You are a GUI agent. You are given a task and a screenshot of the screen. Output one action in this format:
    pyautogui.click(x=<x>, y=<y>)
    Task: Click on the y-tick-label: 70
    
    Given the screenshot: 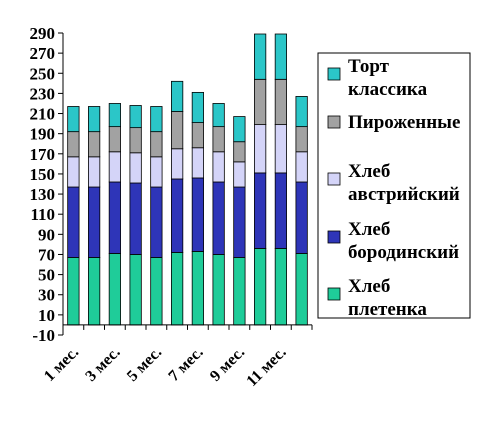 What is the action you would take?
    pyautogui.click(x=46, y=254)
    